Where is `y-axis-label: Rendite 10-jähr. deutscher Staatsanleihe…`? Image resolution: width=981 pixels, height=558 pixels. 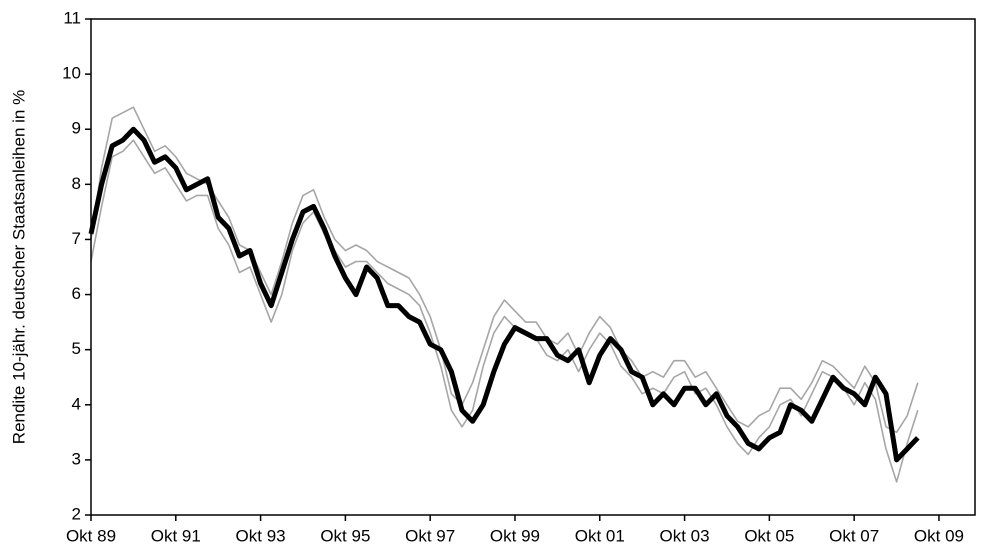 y-axis-label: Rendite 10-jähr. deutscher Staatsanleihe… is located at coordinates (18, 267).